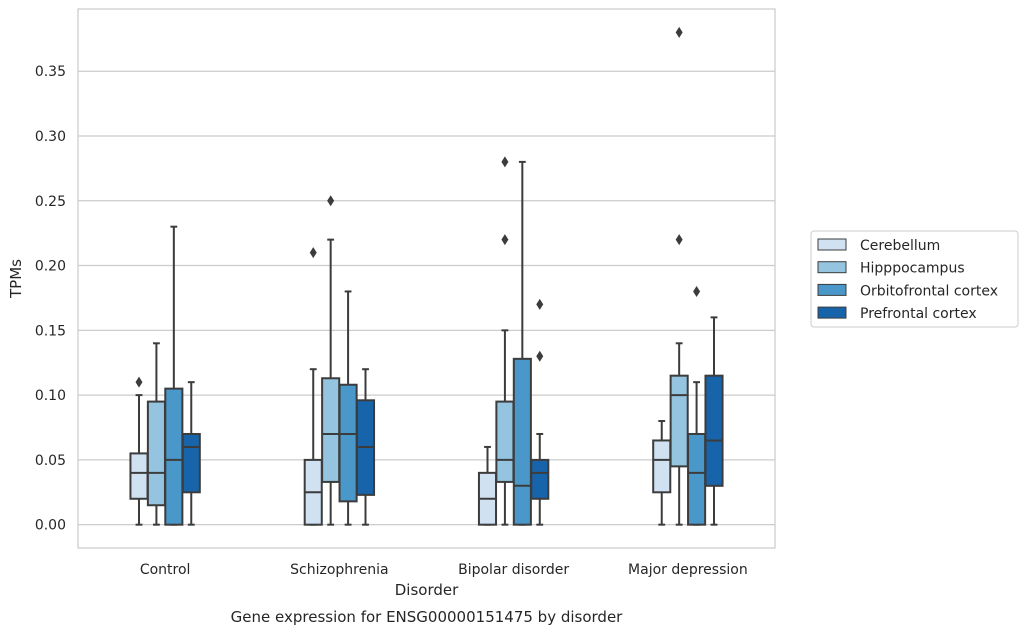 The width and height of the screenshot is (1028, 634). I want to click on legend-label: Orbitofrontal cortex, so click(929, 291).